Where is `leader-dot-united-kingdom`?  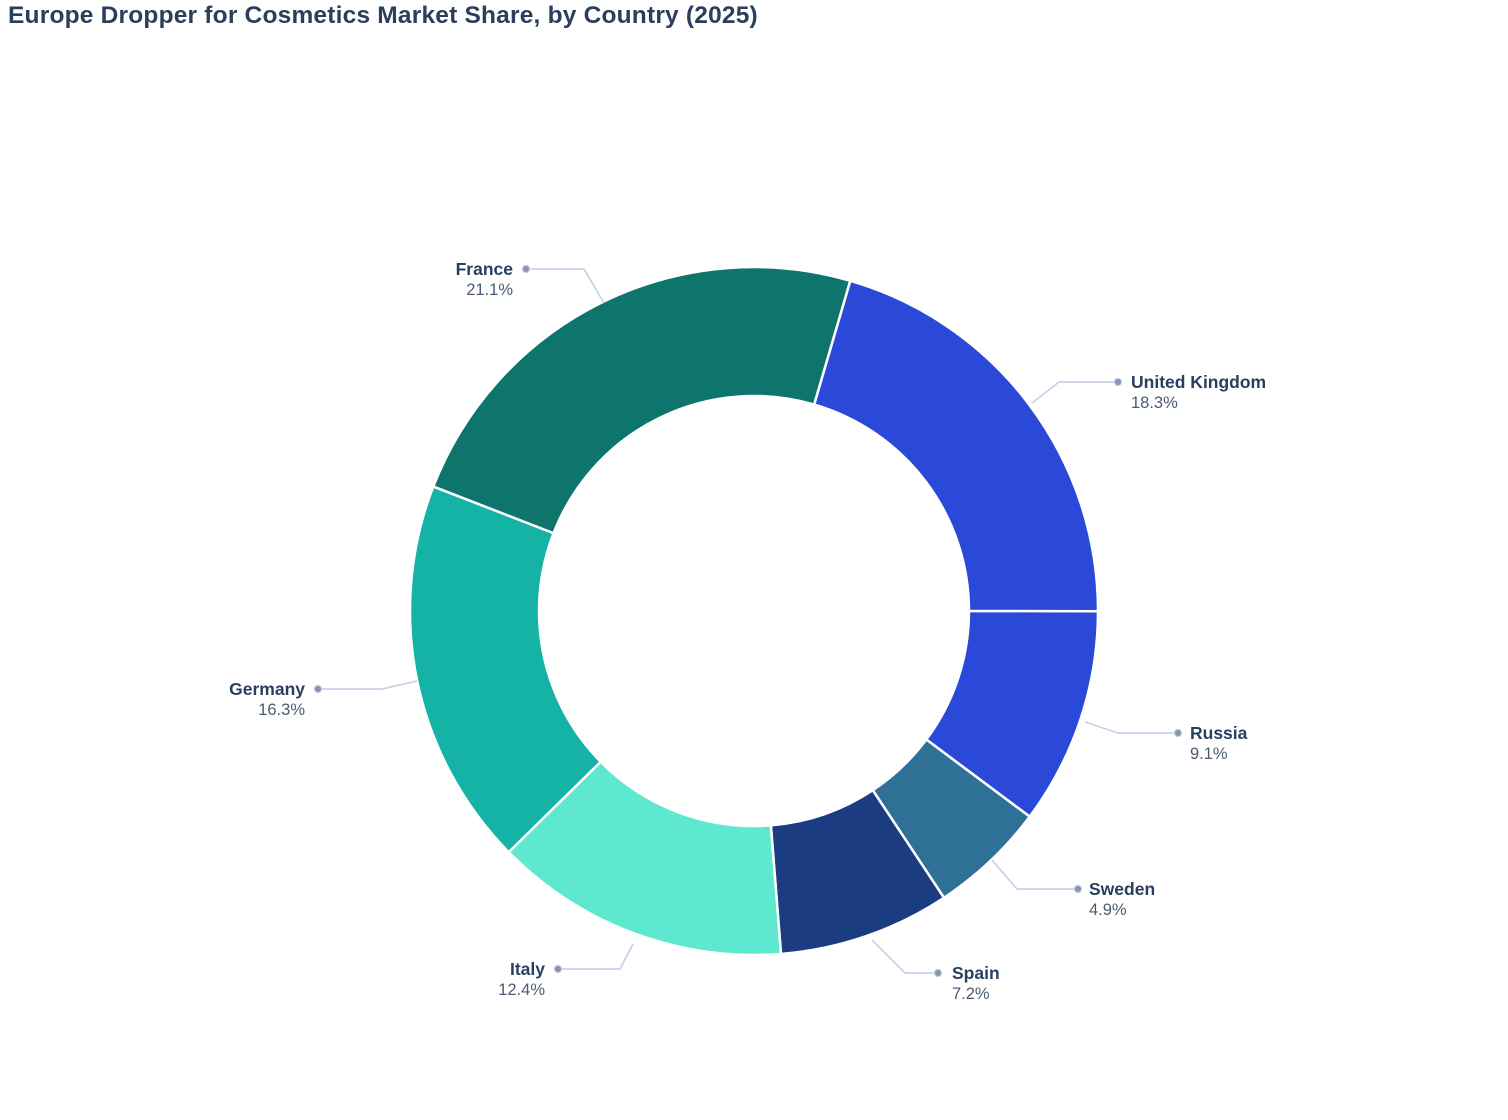 leader-dot-united-kingdom is located at coordinates (1118, 382).